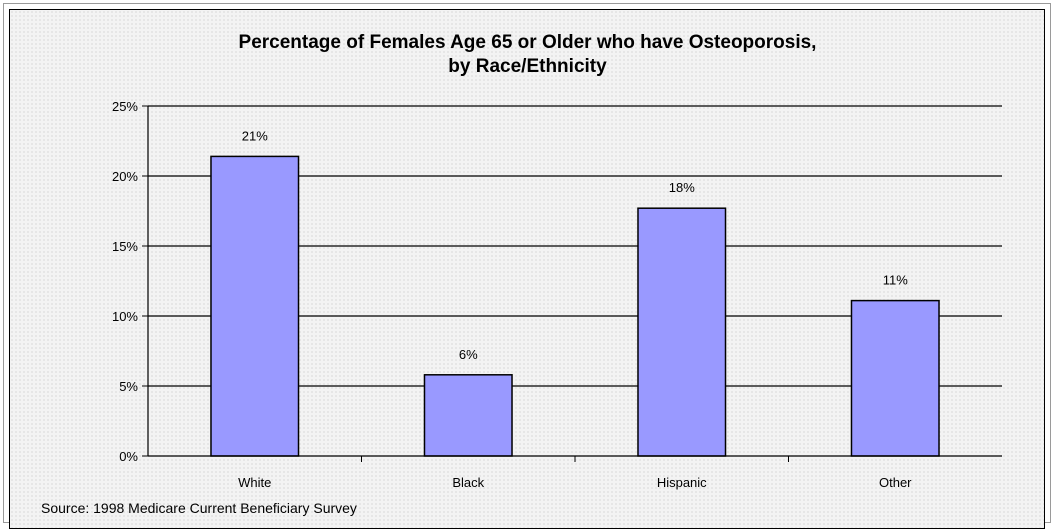 Image resolution: width=1055 pixels, height=529 pixels. What do you see at coordinates (895, 482) in the screenshot?
I see `x-tick-label: Other` at bounding box center [895, 482].